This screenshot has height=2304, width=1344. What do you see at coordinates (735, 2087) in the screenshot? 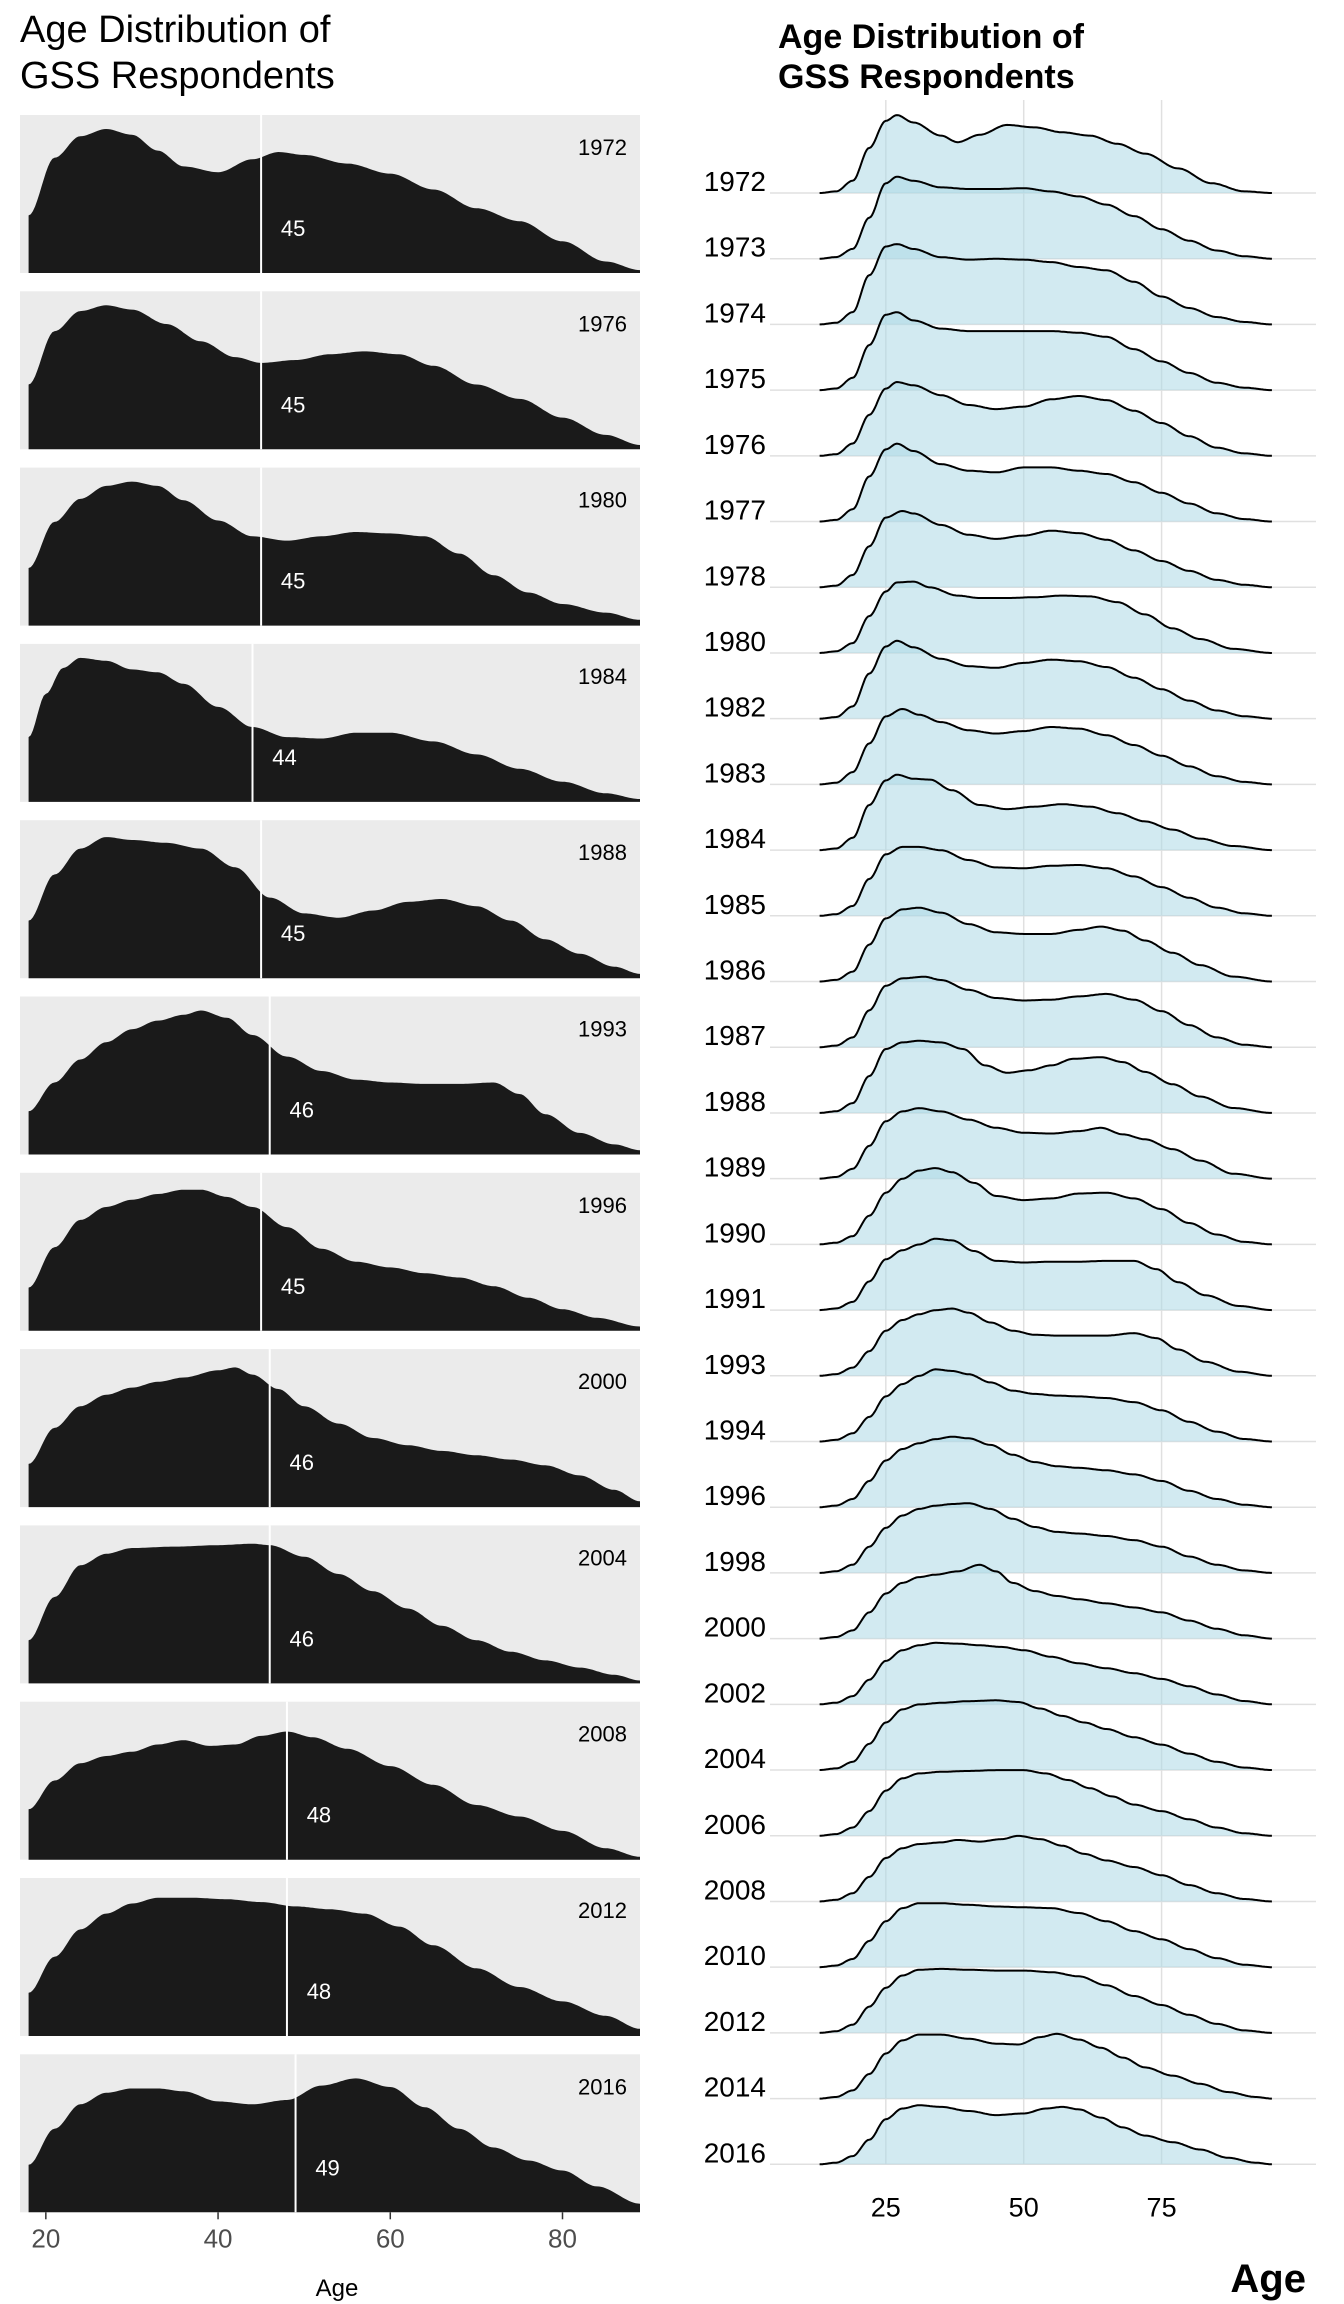
I see `ridge-year-label: 2014` at bounding box center [735, 2087].